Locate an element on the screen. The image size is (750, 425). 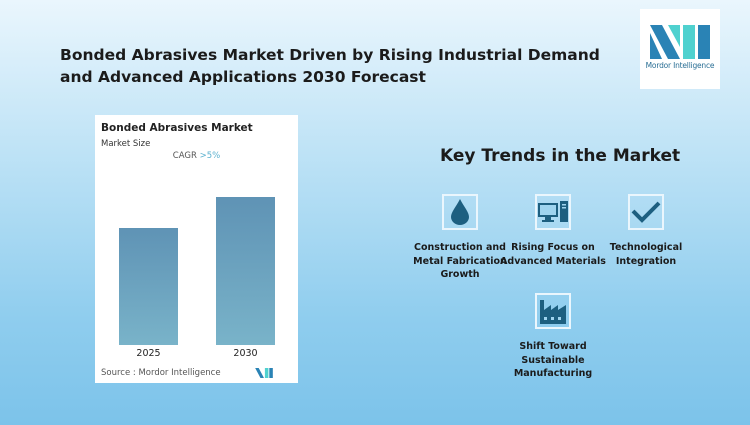
chart-source: Source : Mordor Intelligence is located at coordinates (161, 373).